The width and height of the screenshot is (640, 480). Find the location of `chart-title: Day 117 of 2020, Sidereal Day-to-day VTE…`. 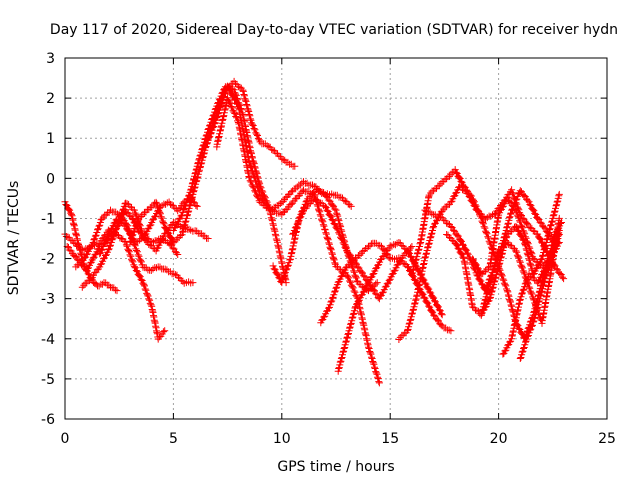

chart-title: Day 117 of 2020, Sidereal Day-to-day VTE… is located at coordinates (334, 30).